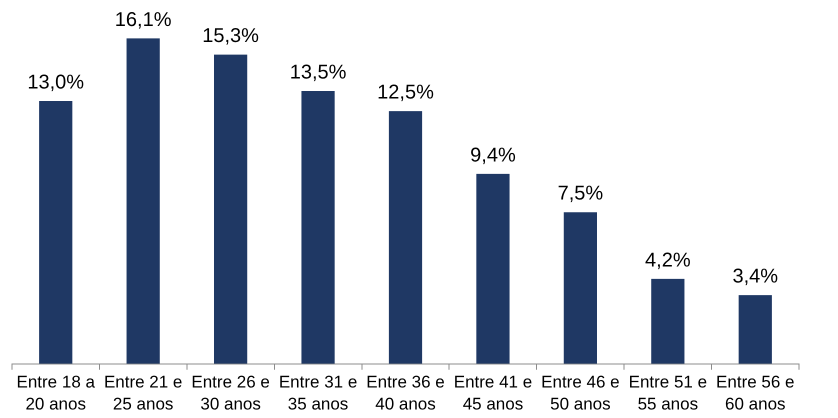 Image resolution: width=838 pixels, height=418 pixels. Describe the element at coordinates (405, 93) in the screenshot. I see `data-label: 12,5%` at that location.